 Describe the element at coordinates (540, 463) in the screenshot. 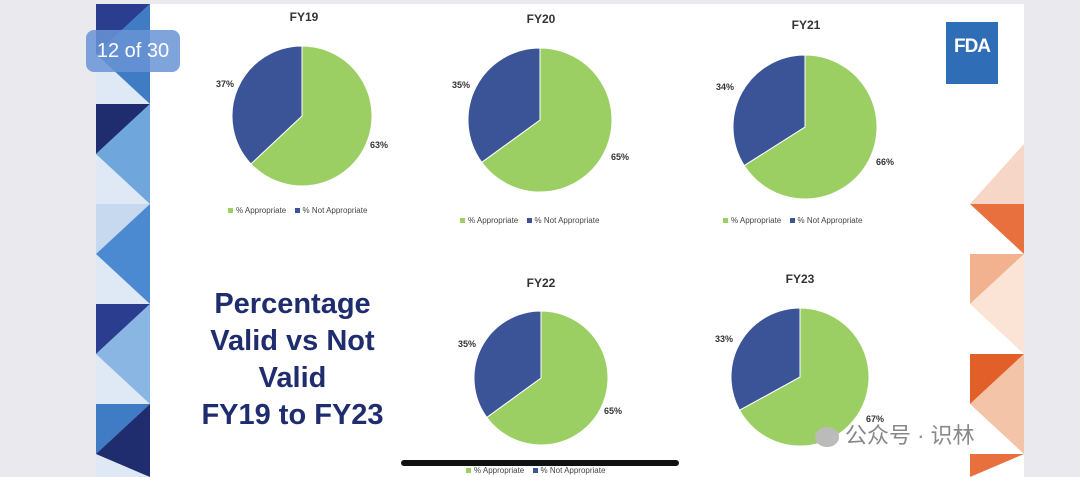

I see `home-indicator-bar` at that location.